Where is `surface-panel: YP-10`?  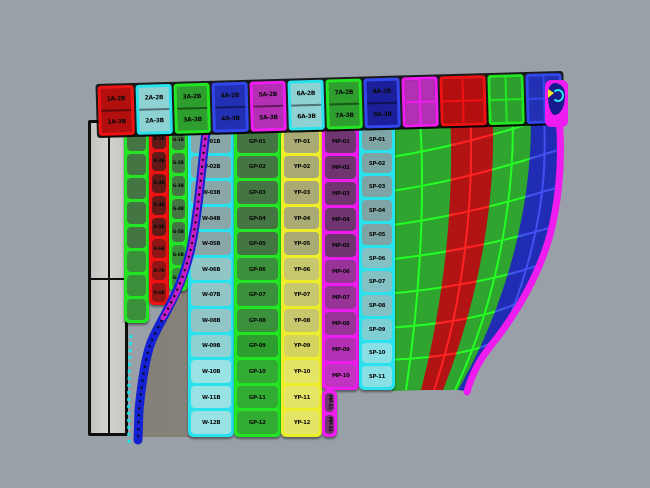 surface-panel: YP-10 is located at coordinates (301, 371).